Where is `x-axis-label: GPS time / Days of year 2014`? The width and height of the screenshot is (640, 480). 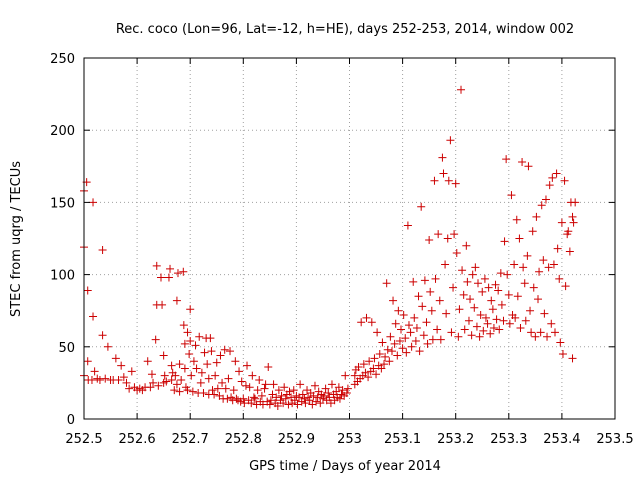
x-axis-label: GPS time / Days of year 2014 is located at coordinates (345, 466).